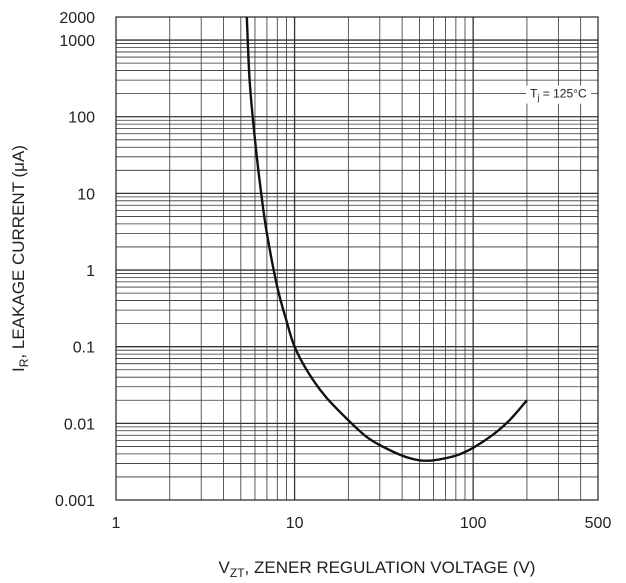 Image resolution: width=626 pixels, height=583 pixels. What do you see at coordinates (562, 94) in the screenshot?
I see `annotation-rest: = 125°C` at bounding box center [562, 94].